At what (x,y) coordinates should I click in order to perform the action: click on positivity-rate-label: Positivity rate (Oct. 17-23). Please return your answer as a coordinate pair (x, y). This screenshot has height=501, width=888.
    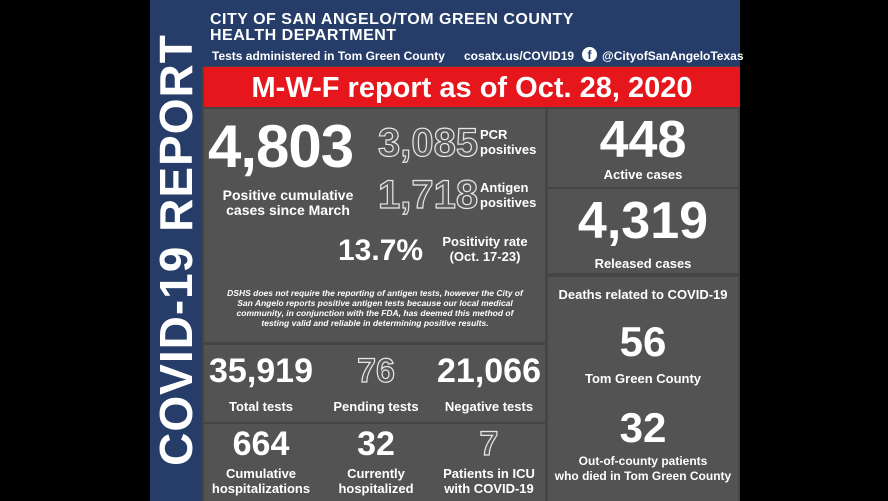
    Looking at the image, I should click on (485, 249).